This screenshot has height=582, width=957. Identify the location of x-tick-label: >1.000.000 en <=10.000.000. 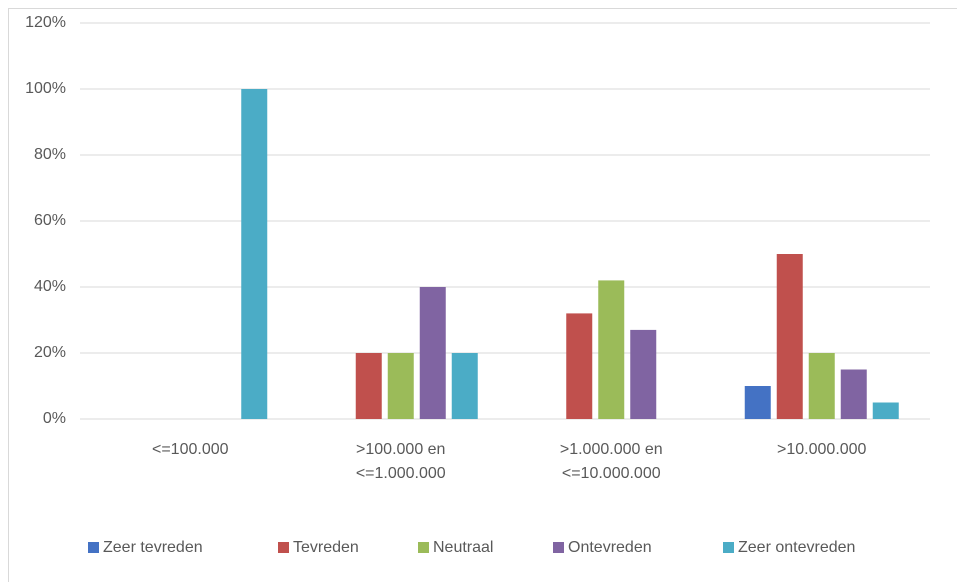
(611, 461).